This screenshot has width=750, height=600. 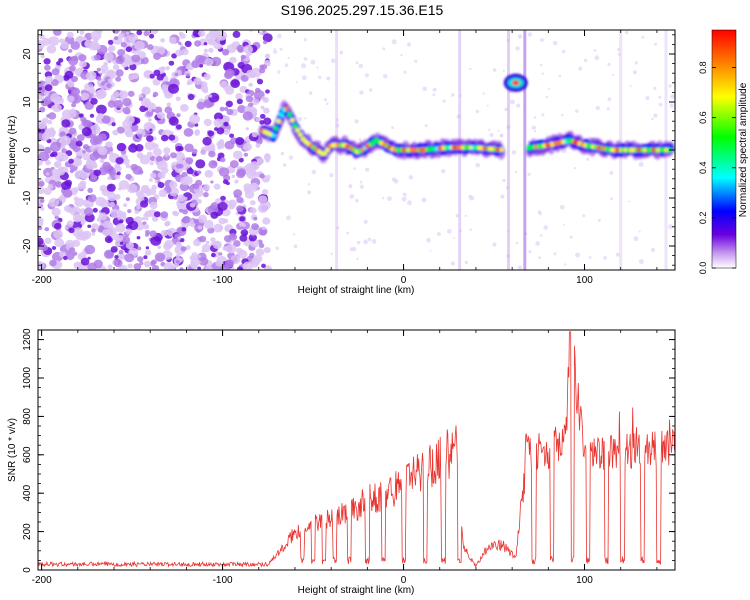 I want to click on isolated-patch-peak, so click(x=516, y=83).